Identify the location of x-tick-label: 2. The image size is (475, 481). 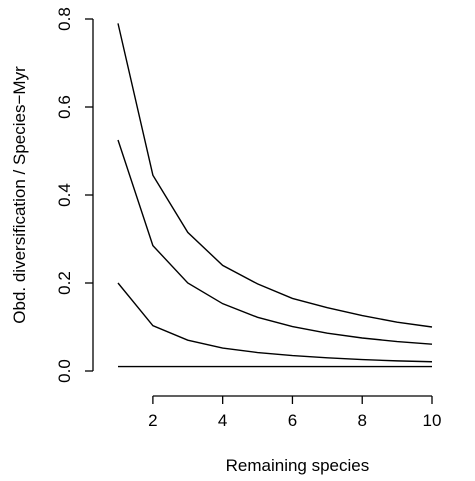
(152, 420).